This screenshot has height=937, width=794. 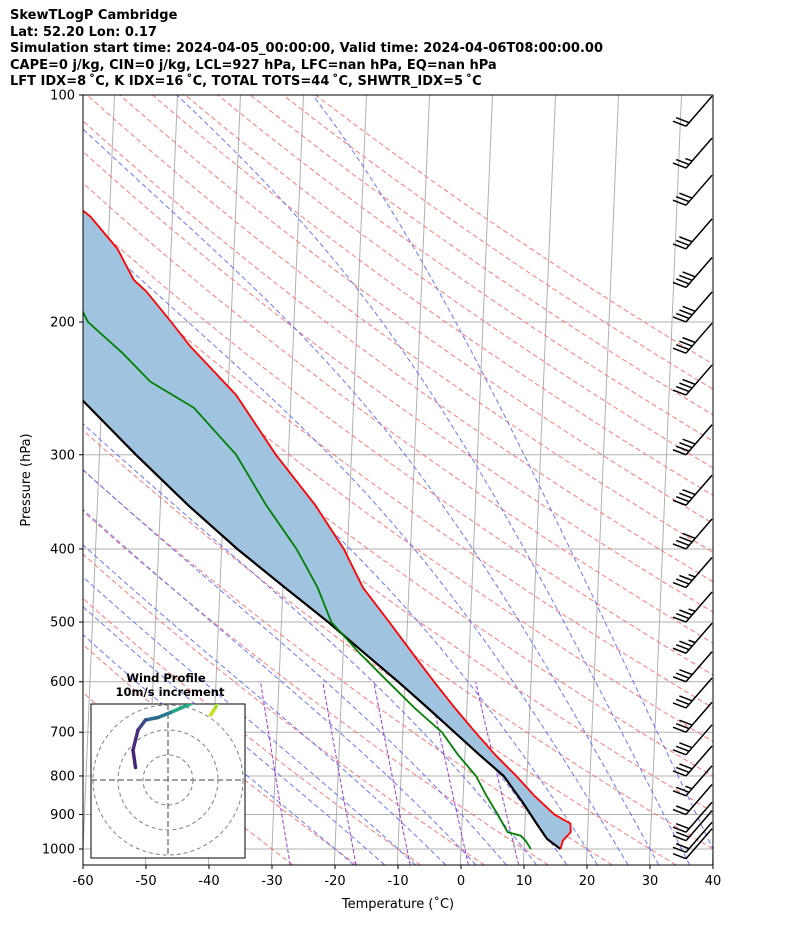 I want to click on y-tick-label: 500, so click(x=62, y=623).